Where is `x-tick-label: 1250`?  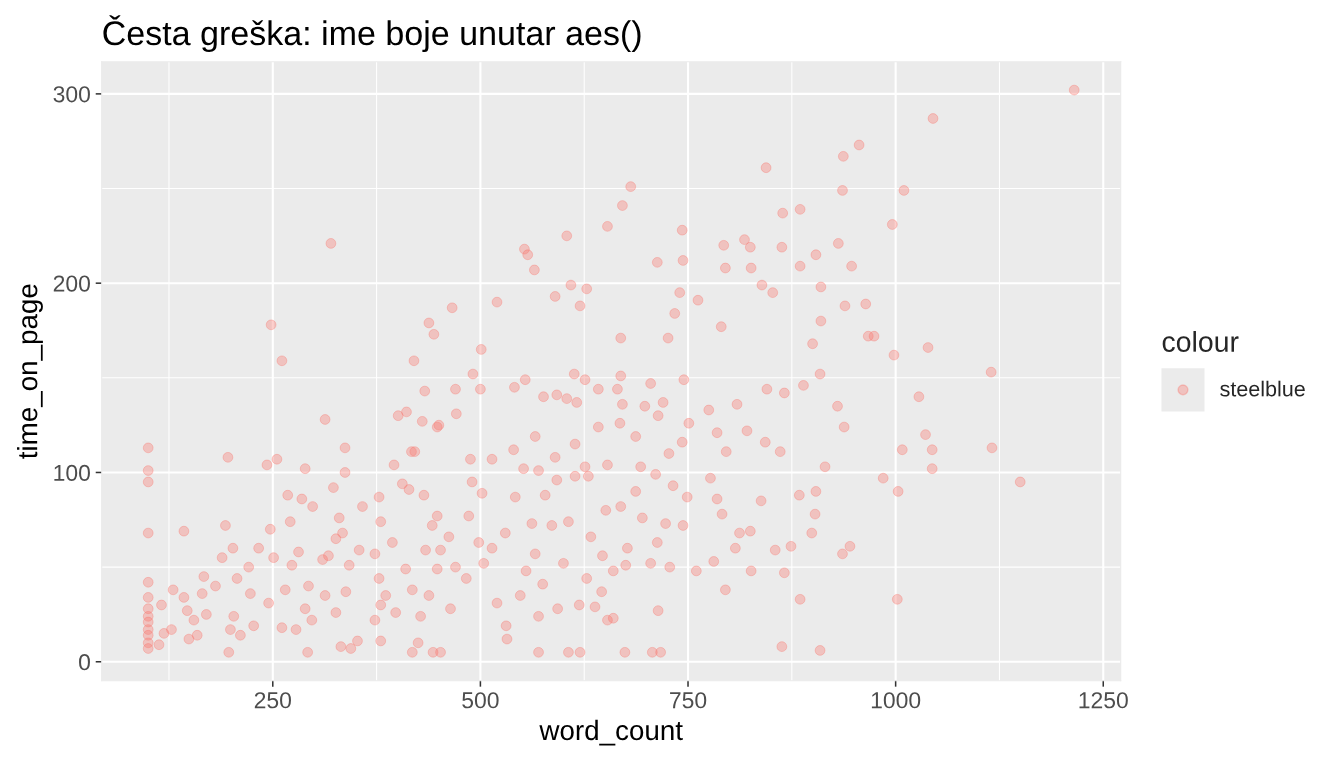
x-tick-label: 1250 is located at coordinates (1103, 700).